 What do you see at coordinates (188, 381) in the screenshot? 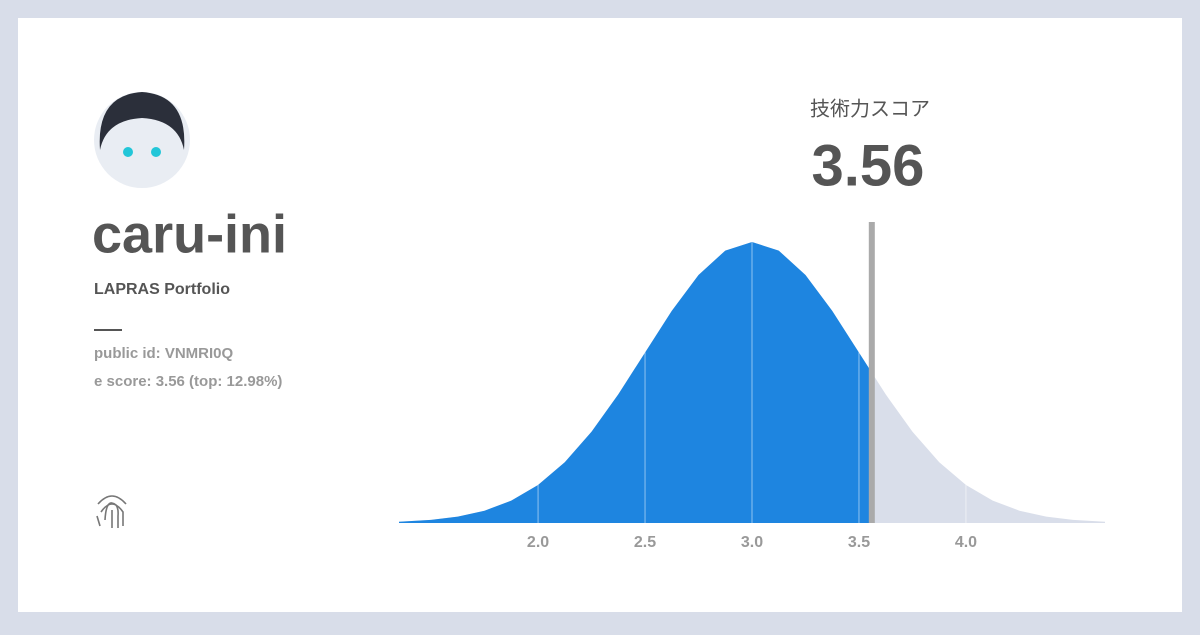
I see `score-line: e score: 3.56 (top: 12.98%)` at bounding box center [188, 381].